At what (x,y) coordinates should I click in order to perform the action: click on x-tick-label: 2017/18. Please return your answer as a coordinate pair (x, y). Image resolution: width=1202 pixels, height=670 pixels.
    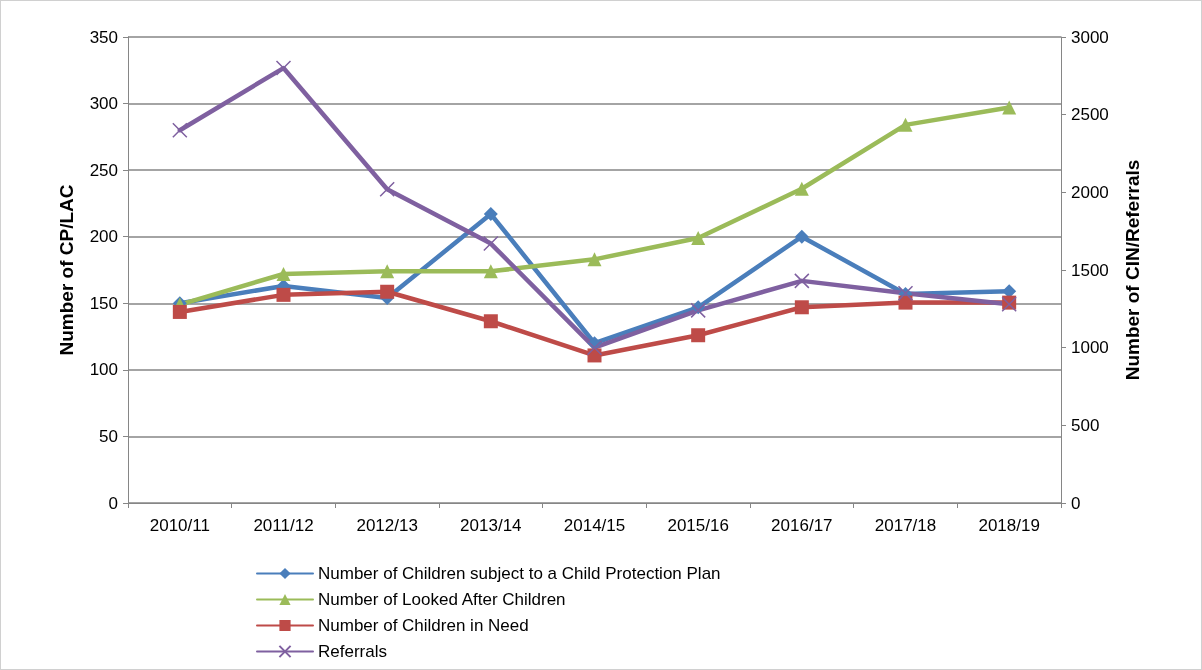
    Looking at the image, I should click on (905, 525).